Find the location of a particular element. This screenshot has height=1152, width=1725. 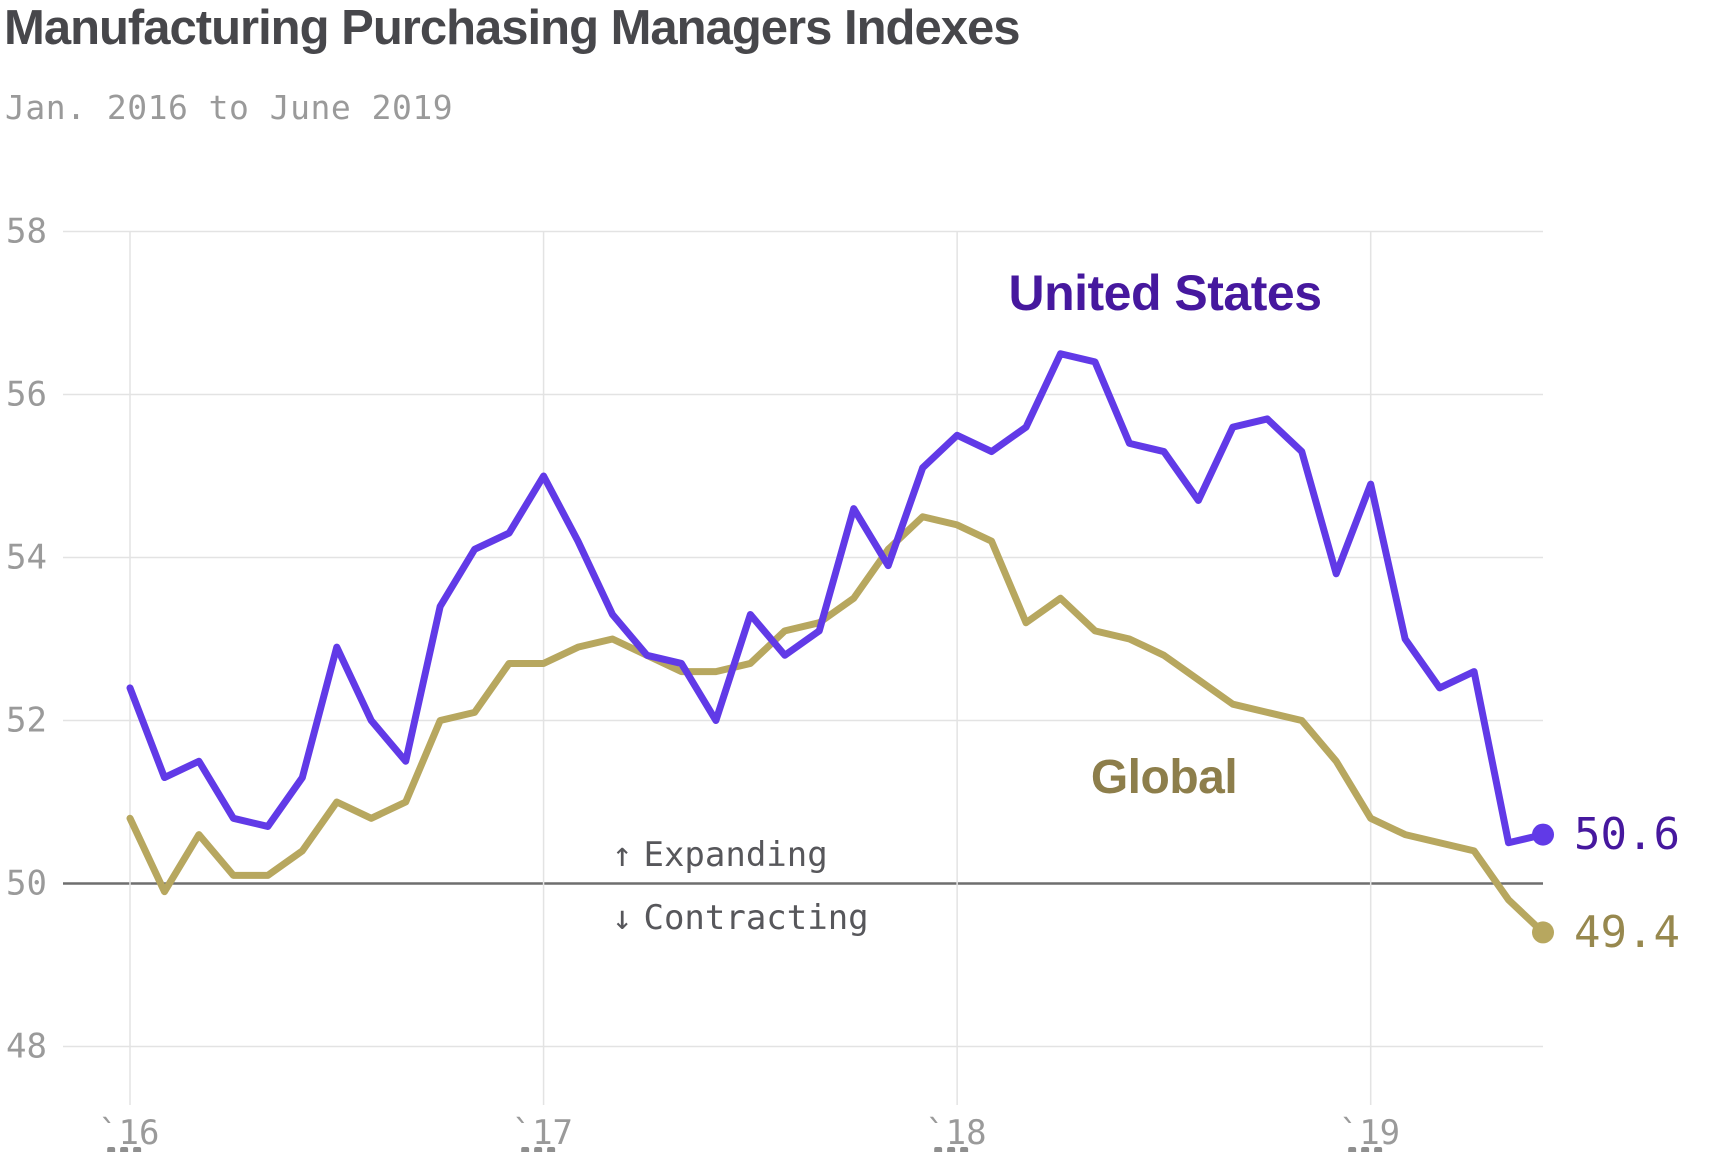

up-arrow-icon: ↑ is located at coordinates (622, 855).